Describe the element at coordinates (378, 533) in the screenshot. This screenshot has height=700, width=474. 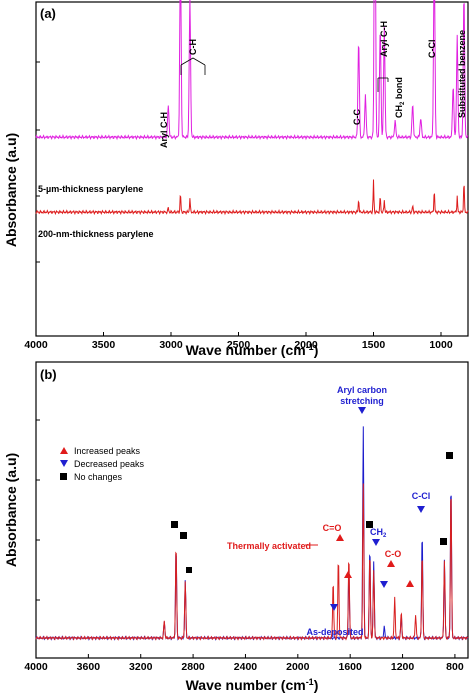
I see `annot-ch2: CH2` at that location.